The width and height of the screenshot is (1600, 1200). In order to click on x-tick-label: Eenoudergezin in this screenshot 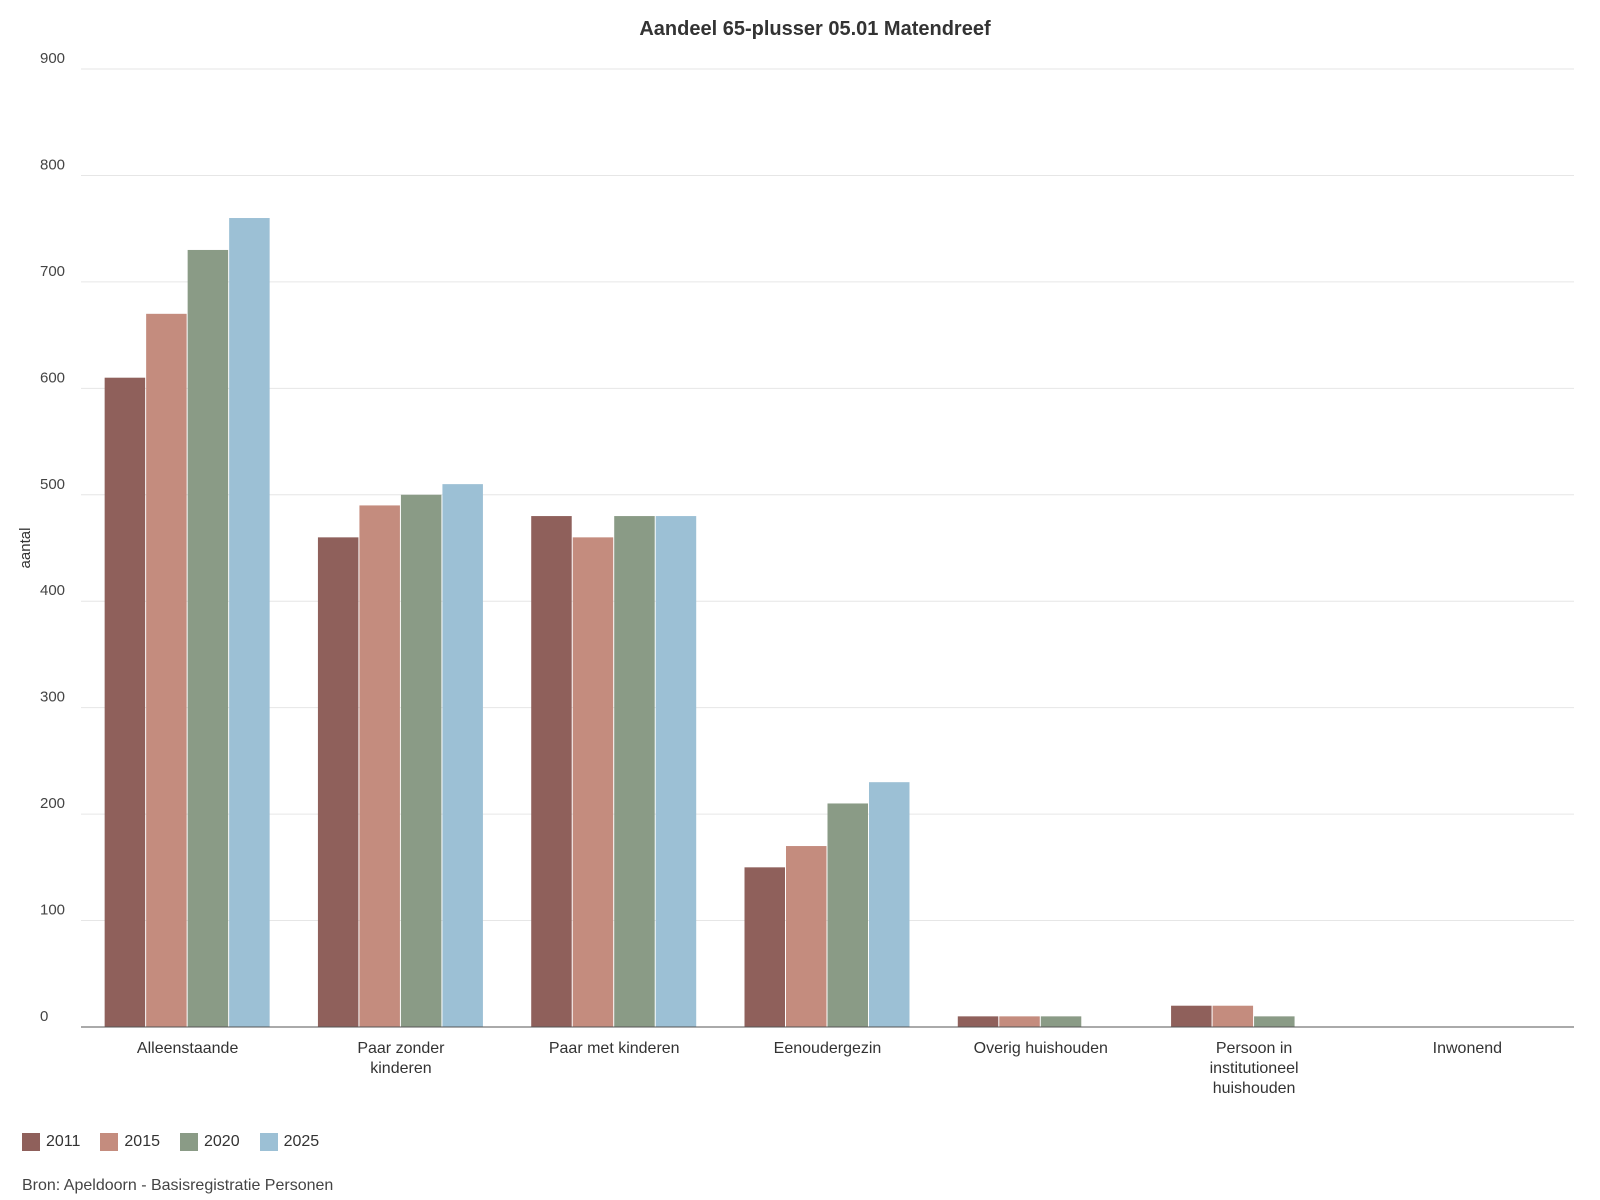, I will do `click(828, 1048)`.